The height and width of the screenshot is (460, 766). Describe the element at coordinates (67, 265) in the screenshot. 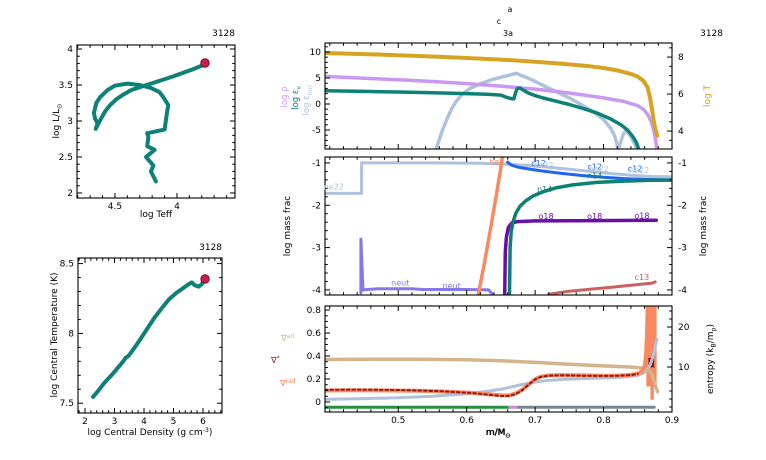

I see `y-tick-label: 8.5` at that location.